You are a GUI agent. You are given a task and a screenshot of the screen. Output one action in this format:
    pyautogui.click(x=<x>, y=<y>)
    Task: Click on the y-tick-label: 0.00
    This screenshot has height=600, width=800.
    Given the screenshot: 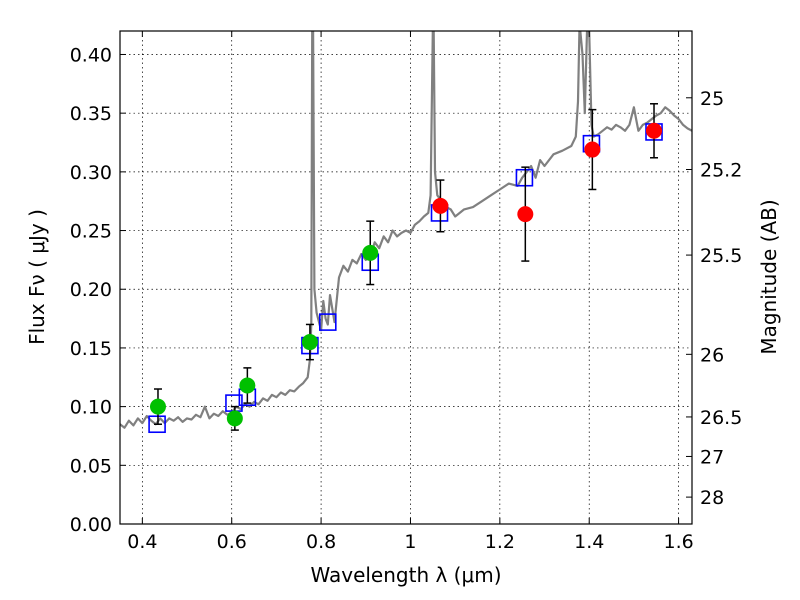 What is the action you would take?
    pyautogui.click(x=91, y=525)
    